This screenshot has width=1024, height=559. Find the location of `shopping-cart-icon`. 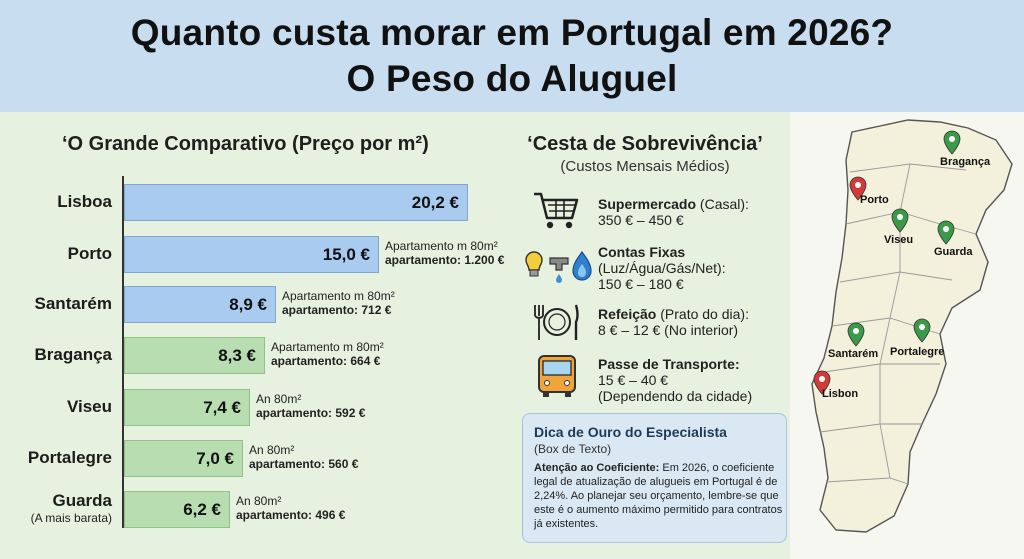

shopping-cart-icon is located at coordinates (556, 210).